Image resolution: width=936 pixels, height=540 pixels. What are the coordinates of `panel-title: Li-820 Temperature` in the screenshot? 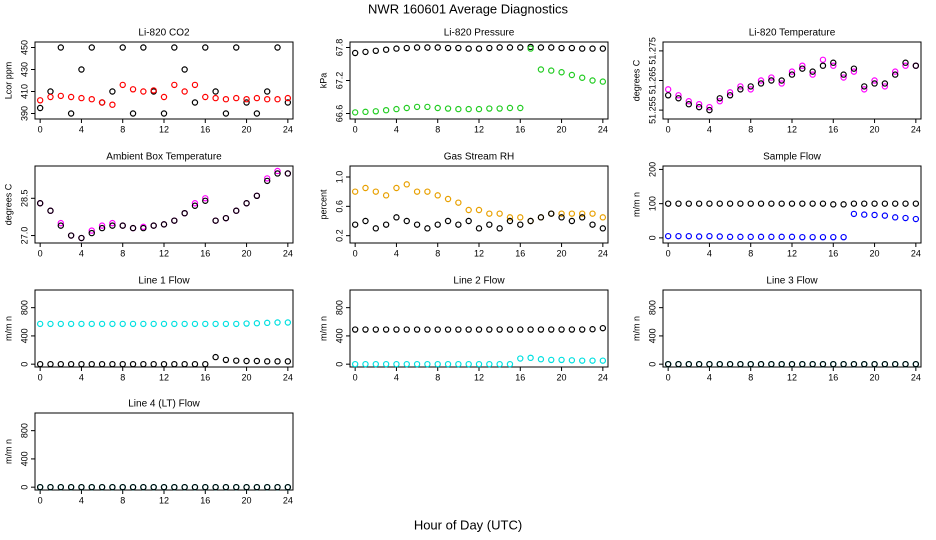 It's located at (792, 33).